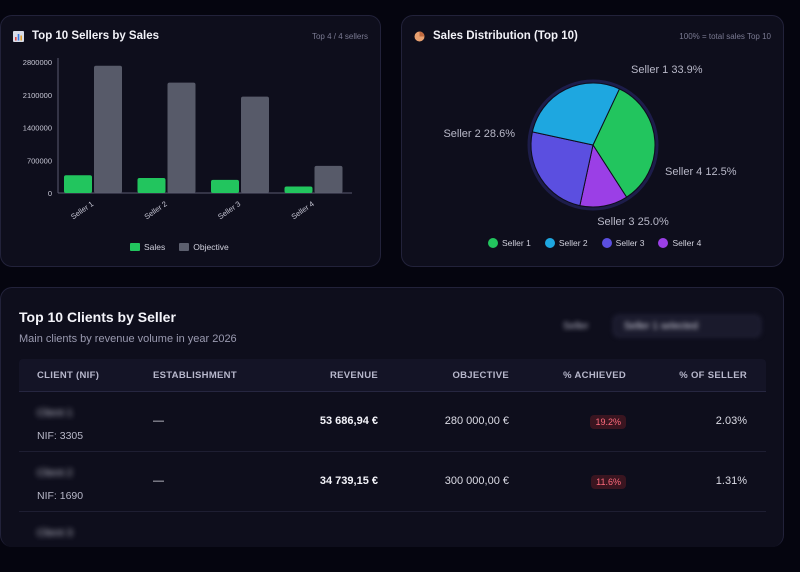 The image size is (800, 572). Describe the element at coordinates (576, 326) in the screenshot. I see `seller-filter-label: Seller` at that location.